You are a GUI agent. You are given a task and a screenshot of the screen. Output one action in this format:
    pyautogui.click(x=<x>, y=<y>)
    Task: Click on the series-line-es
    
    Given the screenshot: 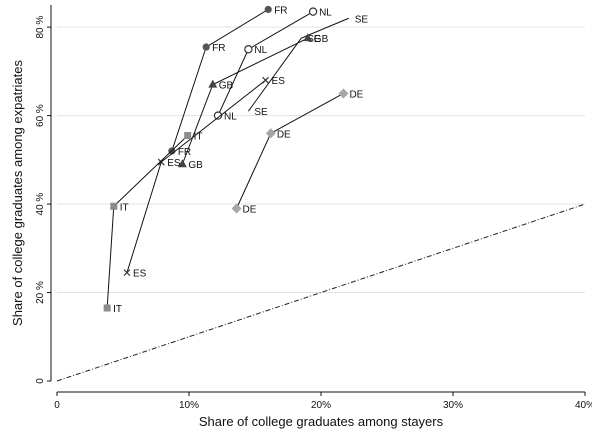 What is the action you would take?
    pyautogui.click(x=196, y=176)
    